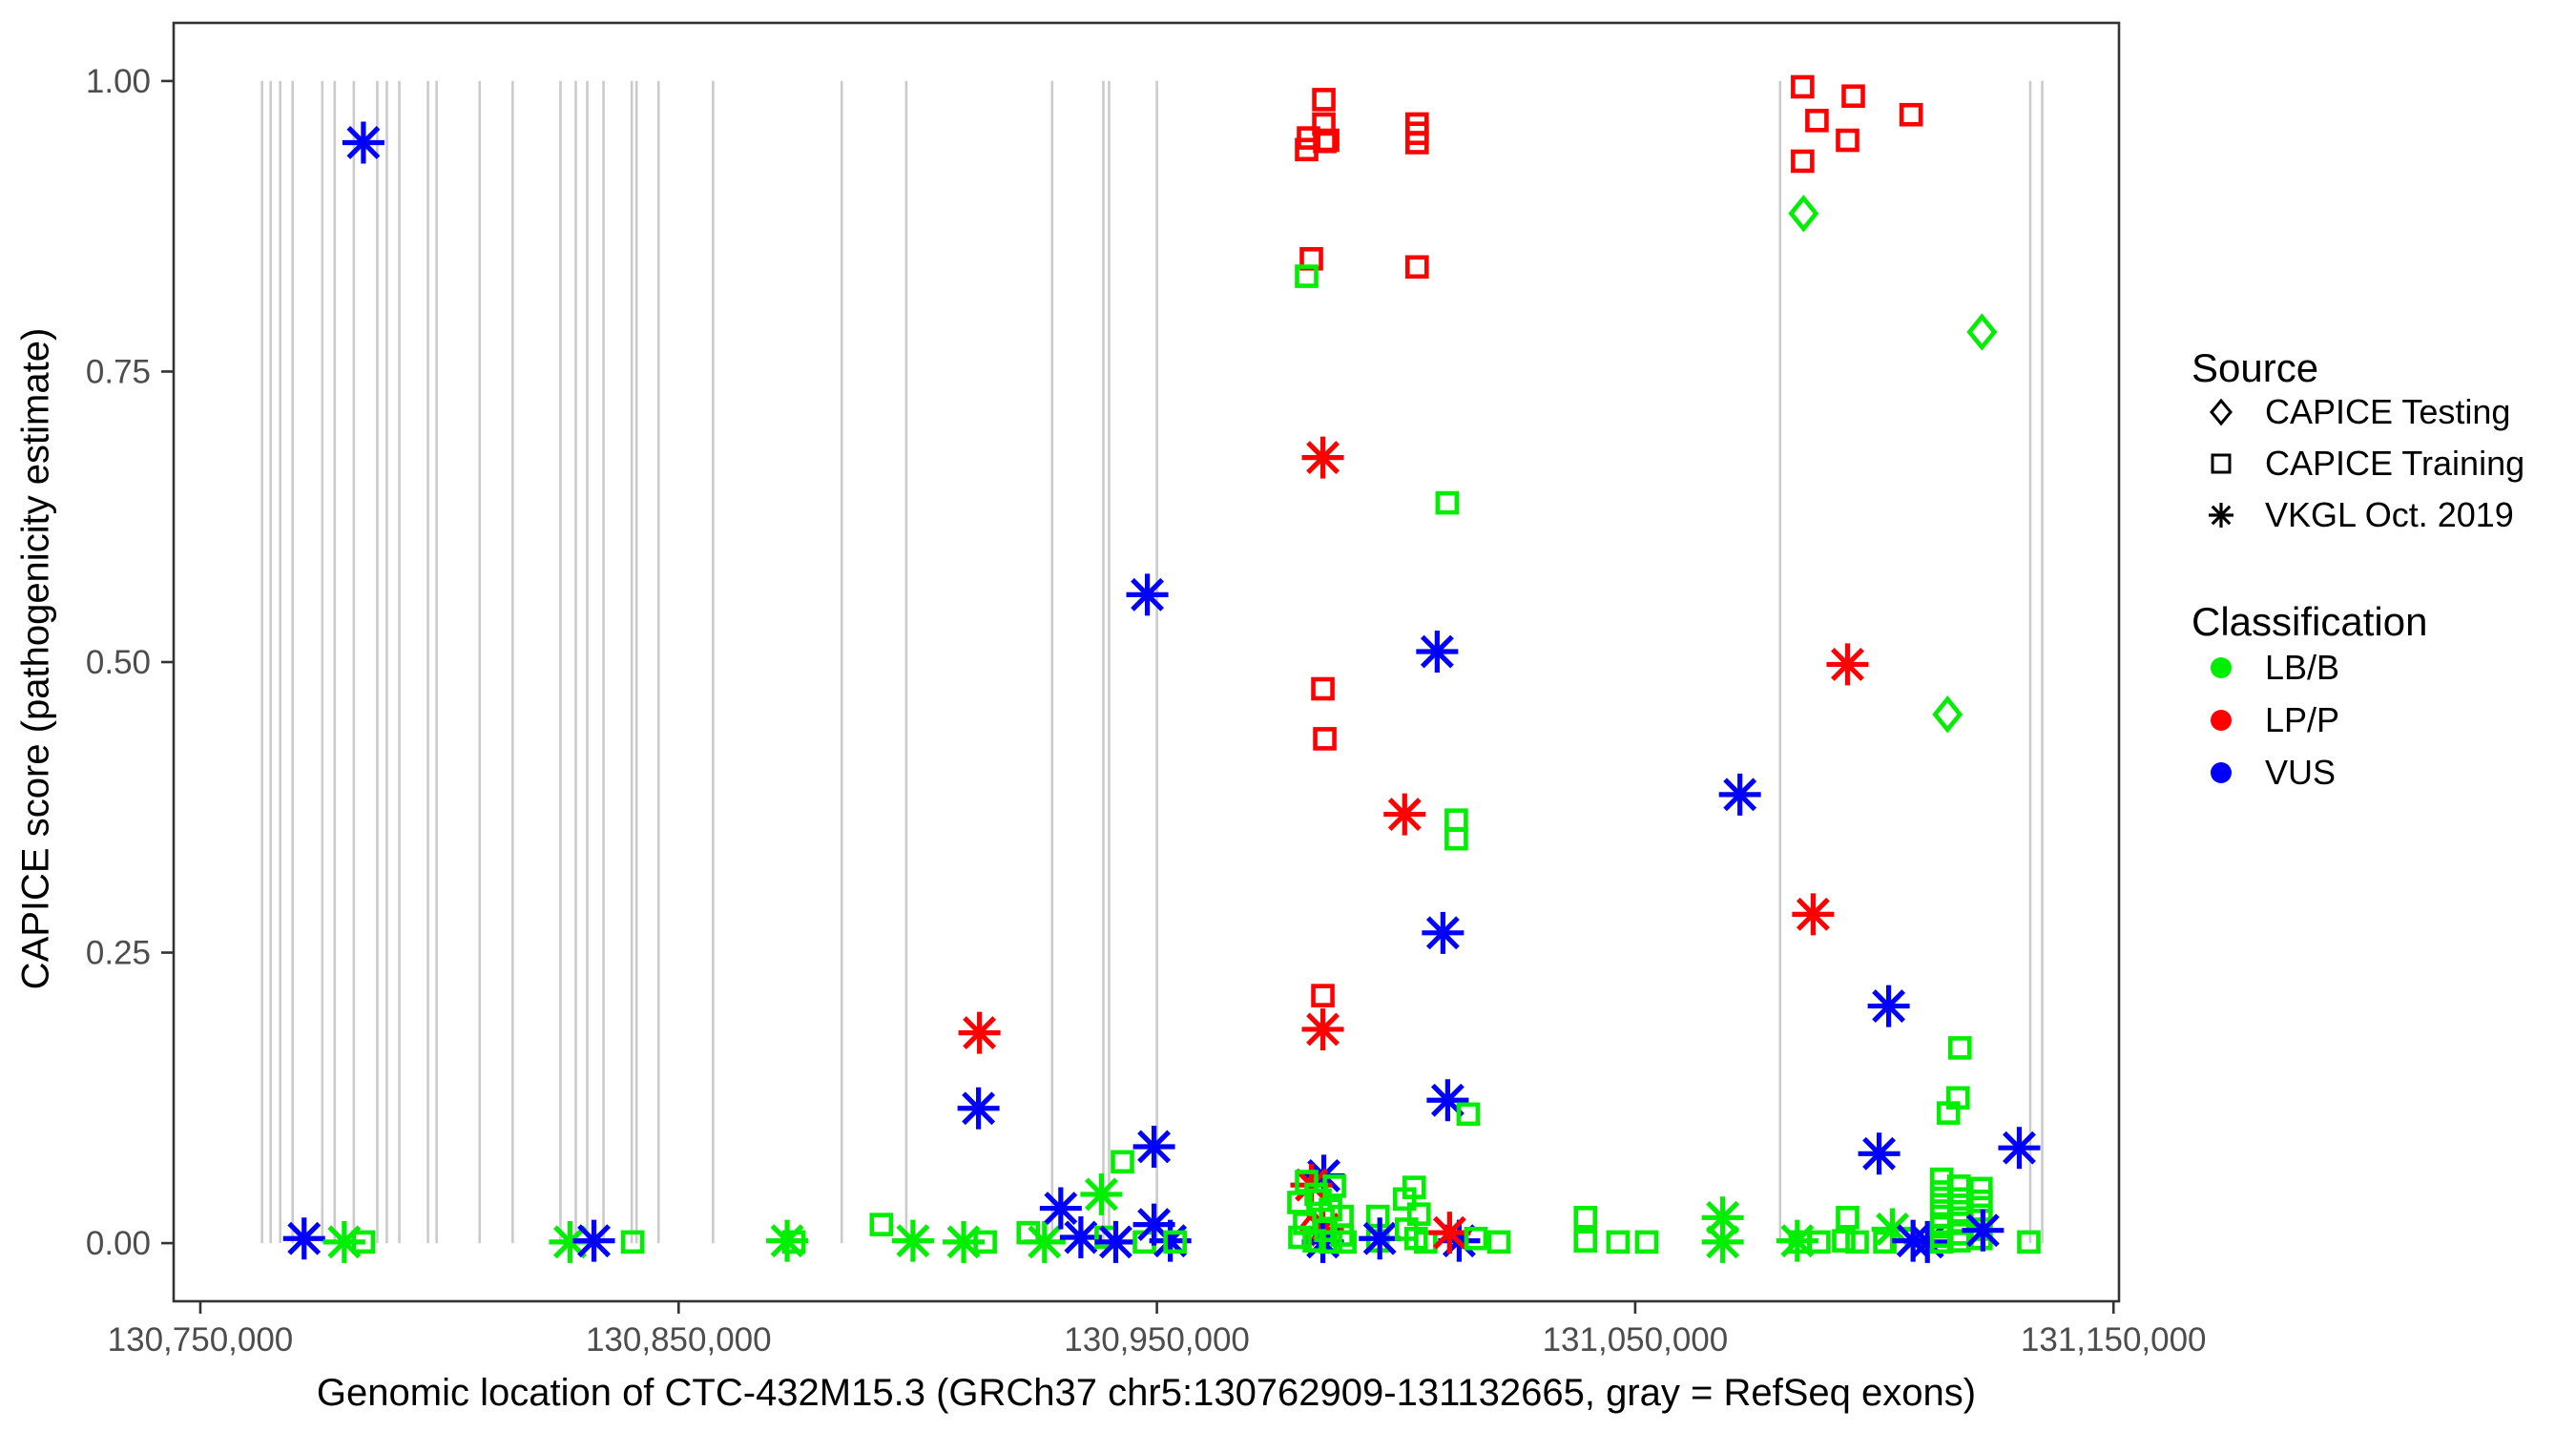 This screenshot has height=1431, width=2576. Describe the element at coordinates (1636, 1340) in the screenshot. I see `x-tick-label: 131,050,000` at that location.